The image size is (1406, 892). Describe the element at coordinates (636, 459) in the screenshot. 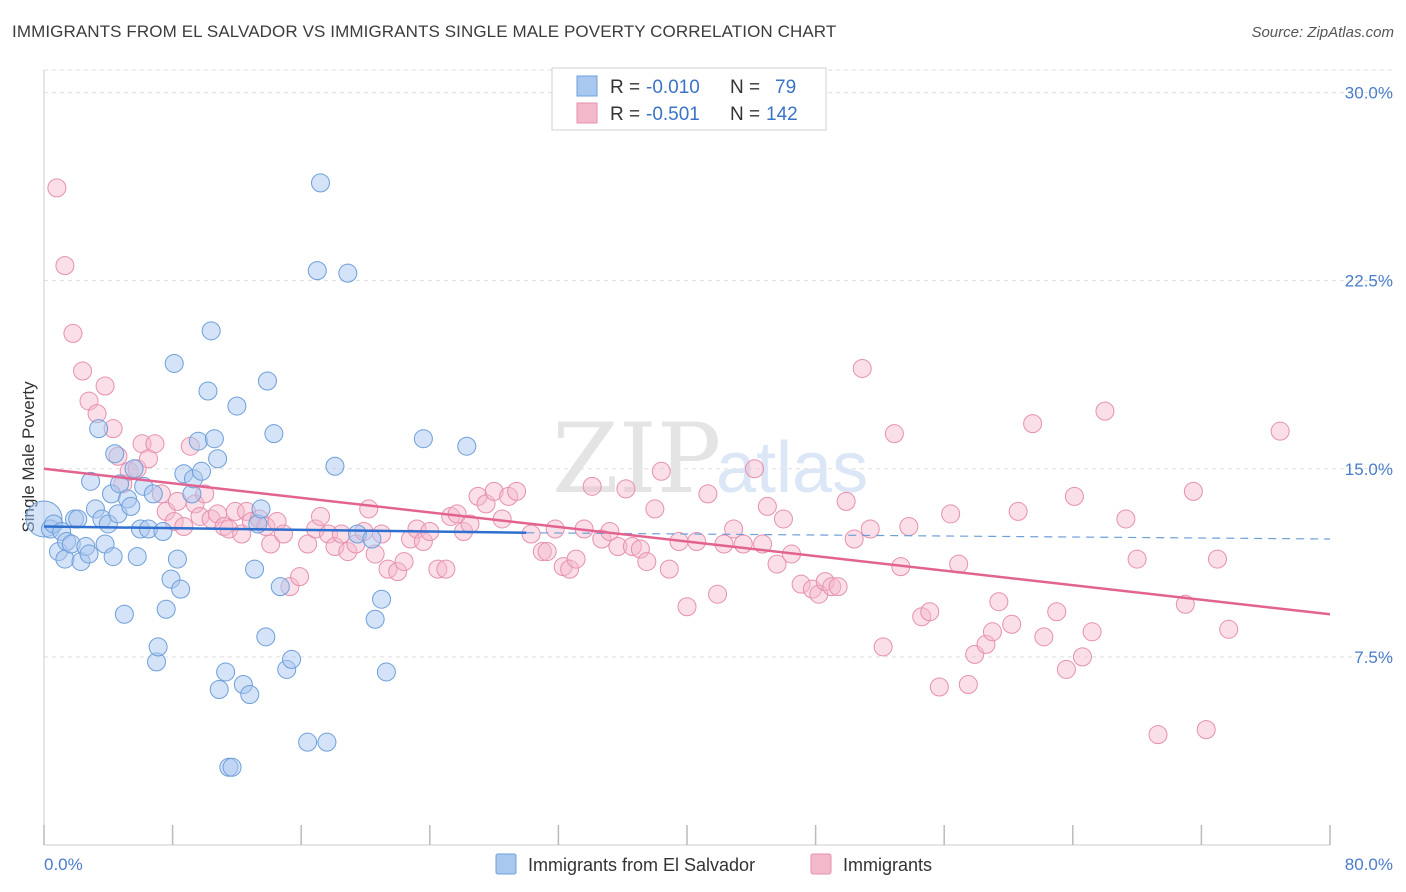

I see `watermark-zip: ZIP` at that location.